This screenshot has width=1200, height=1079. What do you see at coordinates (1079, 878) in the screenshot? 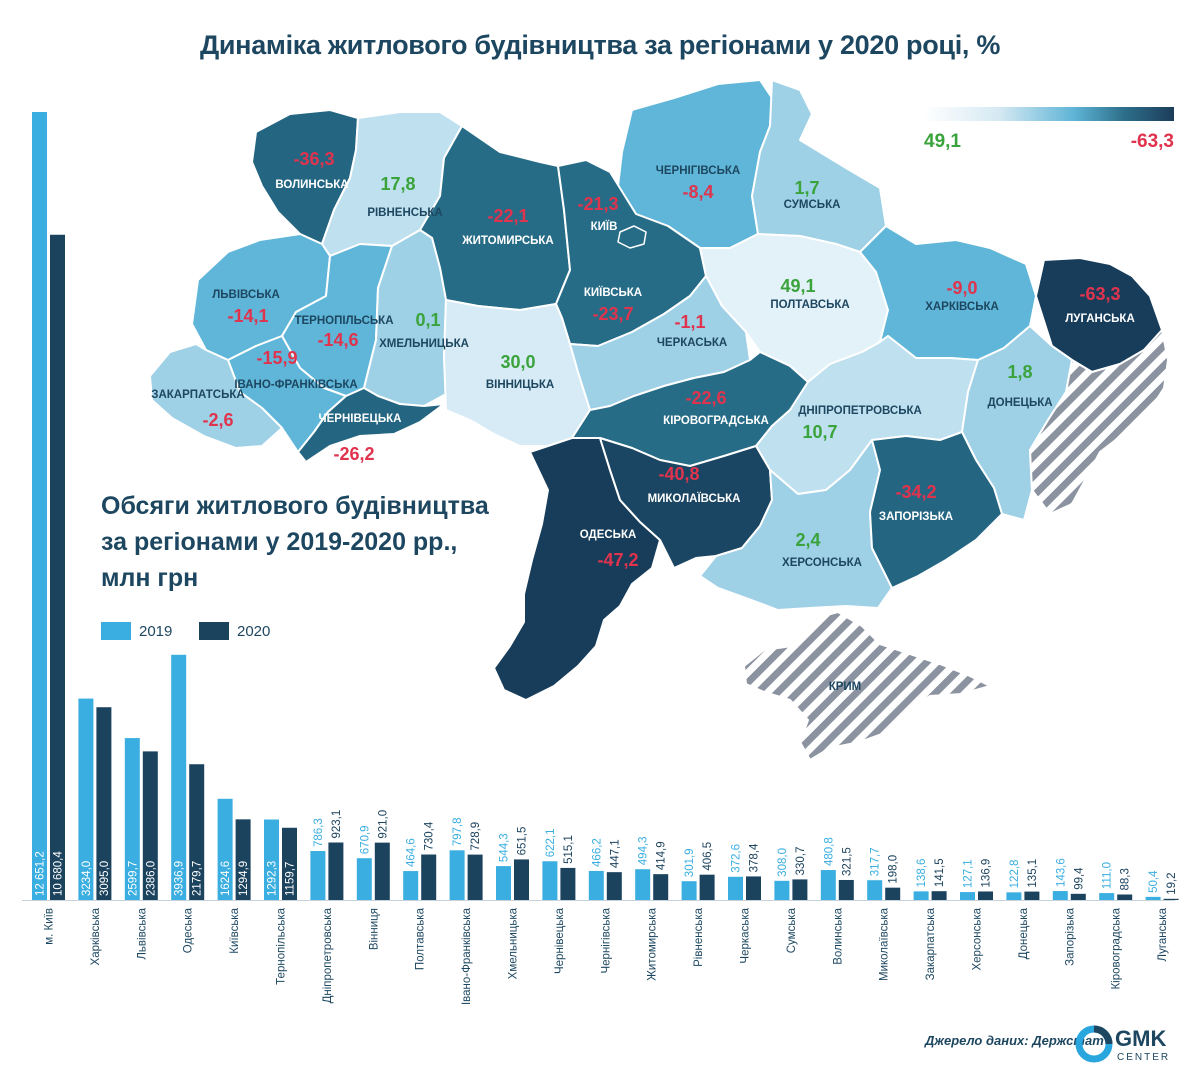
I see `bar-label-2020: 99,4` at bounding box center [1079, 878].